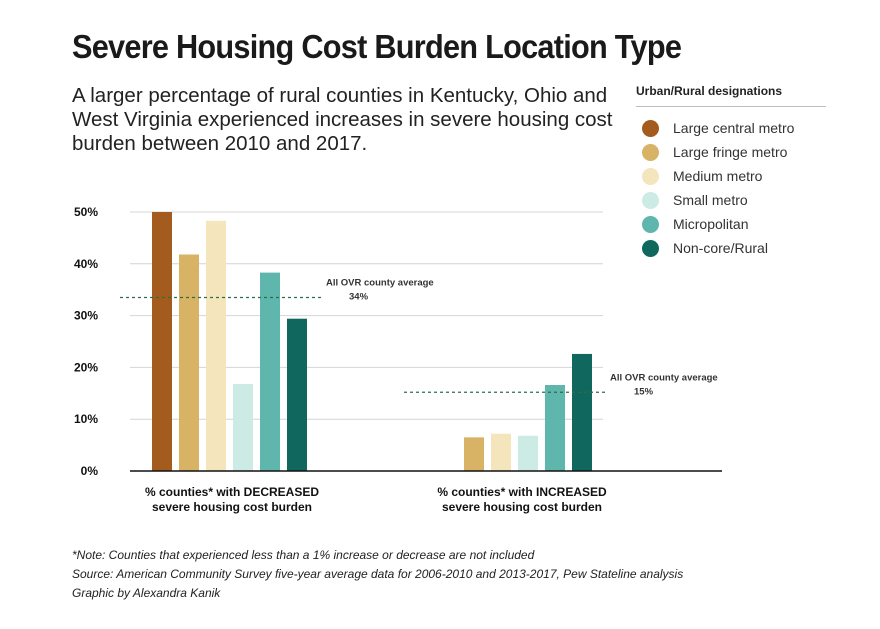 Image resolution: width=880 pixels, height=629 pixels. Describe the element at coordinates (731, 106) in the screenshot. I see `legend-divider` at that location.